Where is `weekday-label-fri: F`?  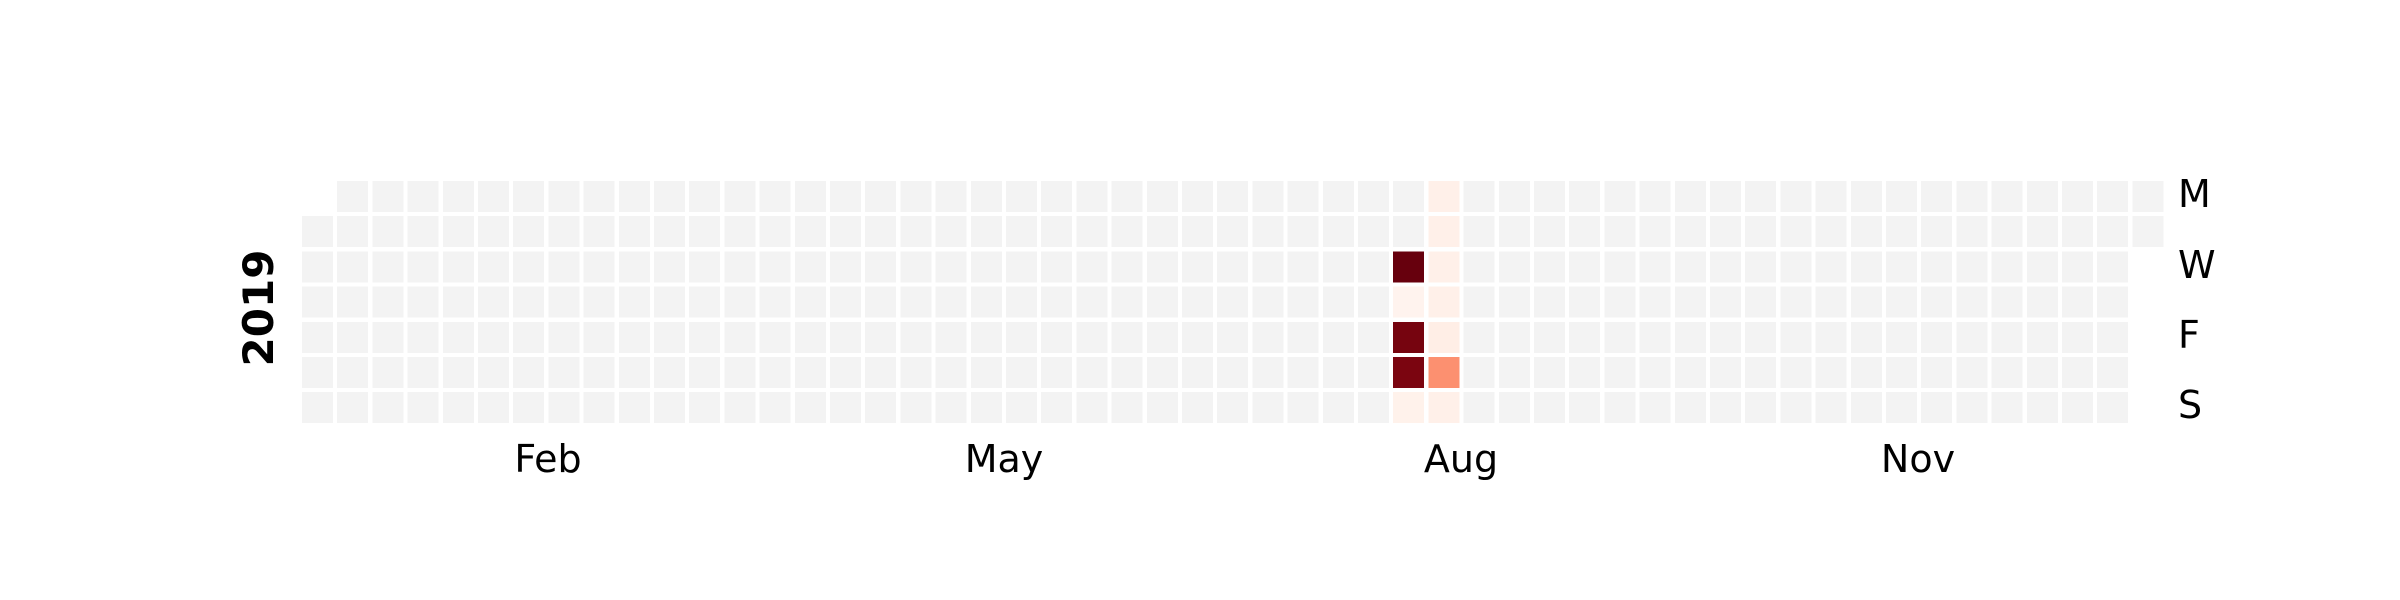
weekday-label-fri: F is located at coordinates (2189, 335).